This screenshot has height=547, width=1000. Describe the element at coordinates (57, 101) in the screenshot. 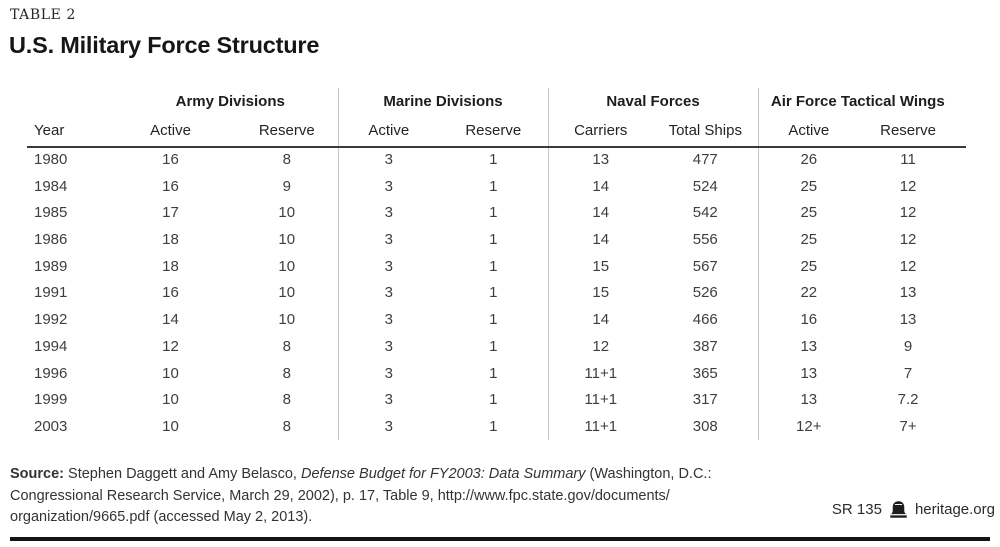

I see `group-header-spacer` at that location.